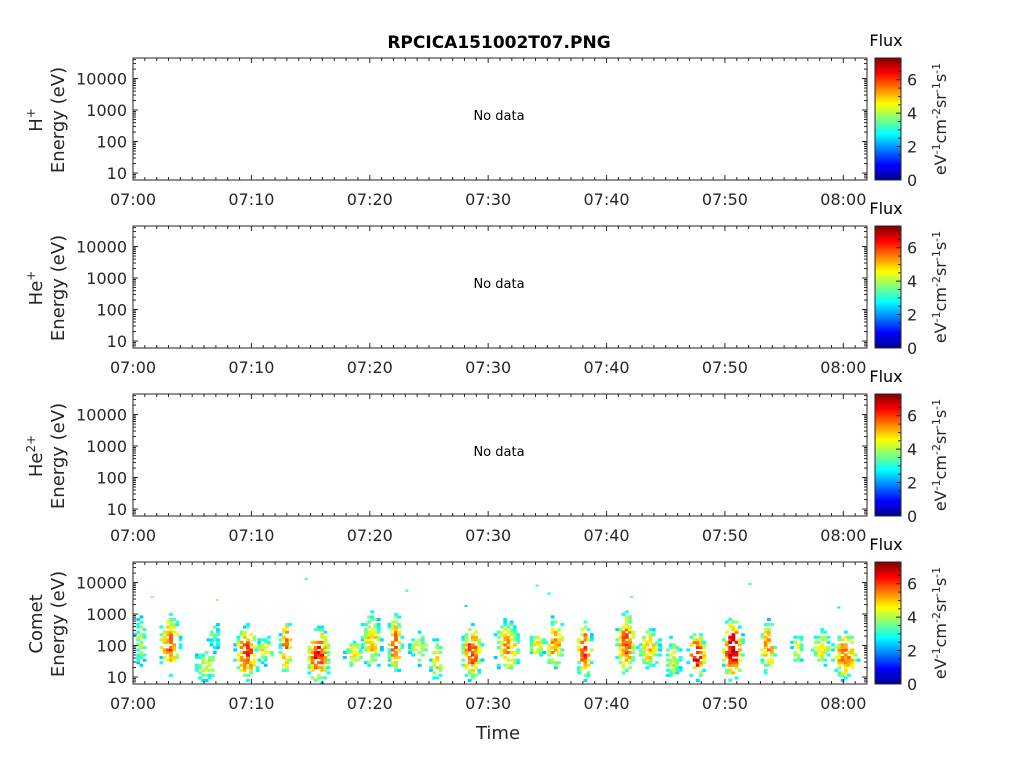 This screenshot has height=768, width=1024. What do you see at coordinates (251, 367) in the screenshot?
I see `x-tick-label: 07:10` at bounding box center [251, 367].